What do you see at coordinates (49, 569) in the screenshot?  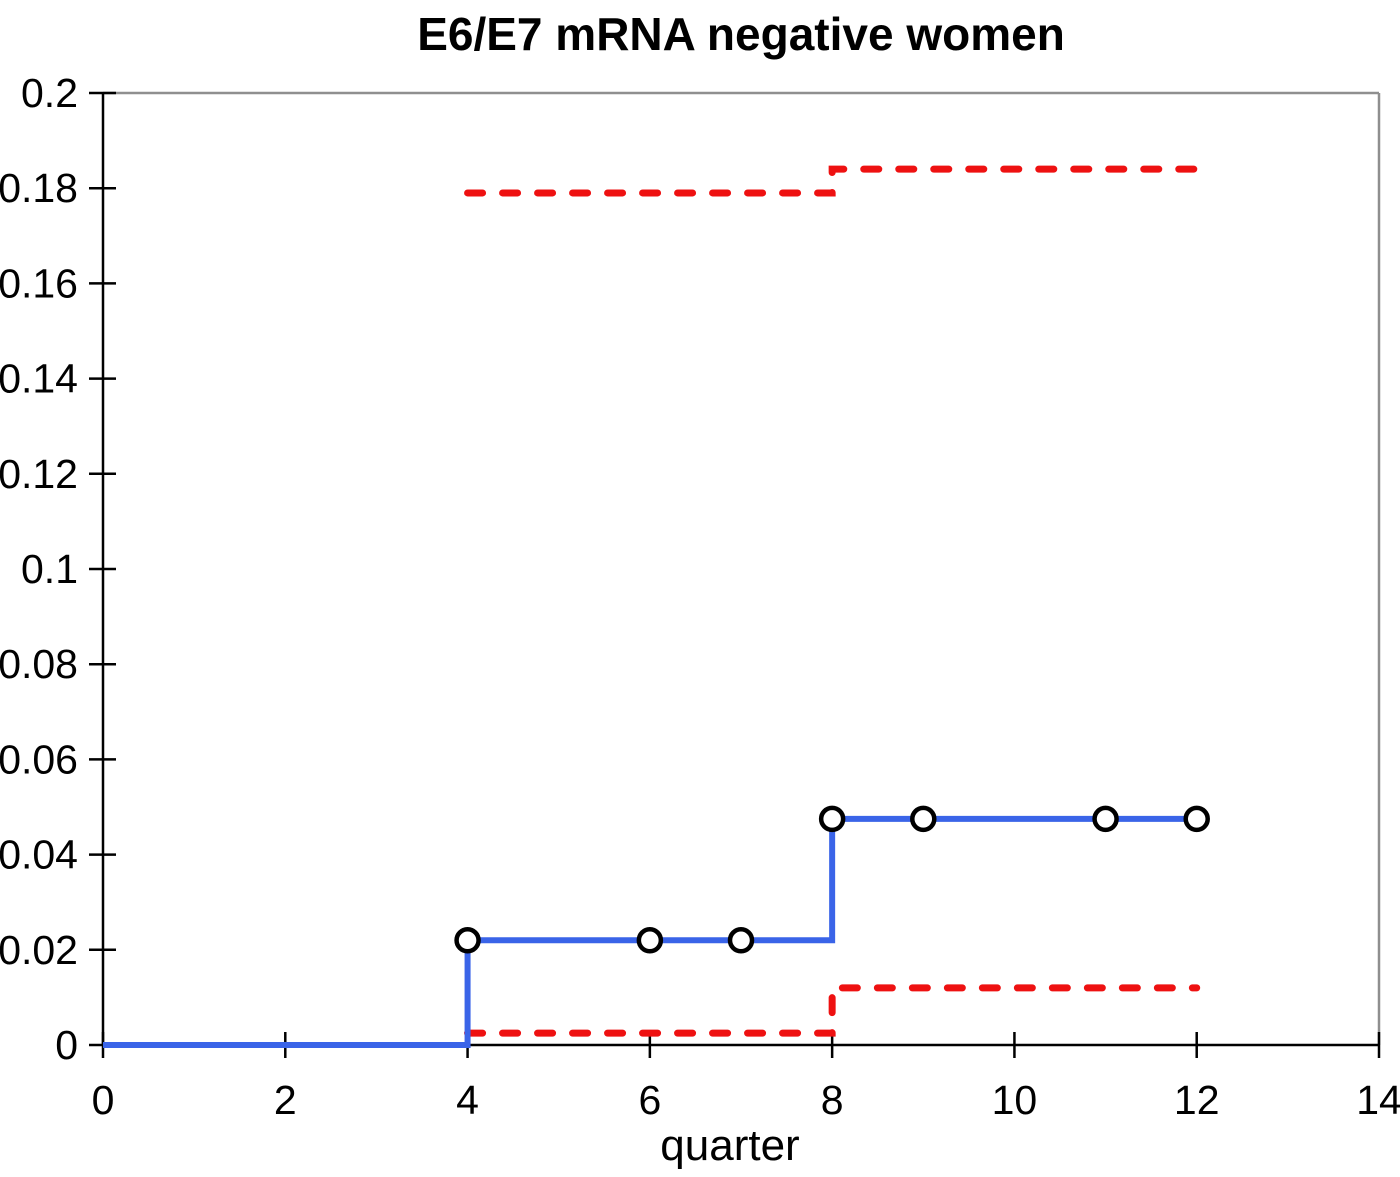 I see `y-tick-label: 0.1` at bounding box center [49, 569].